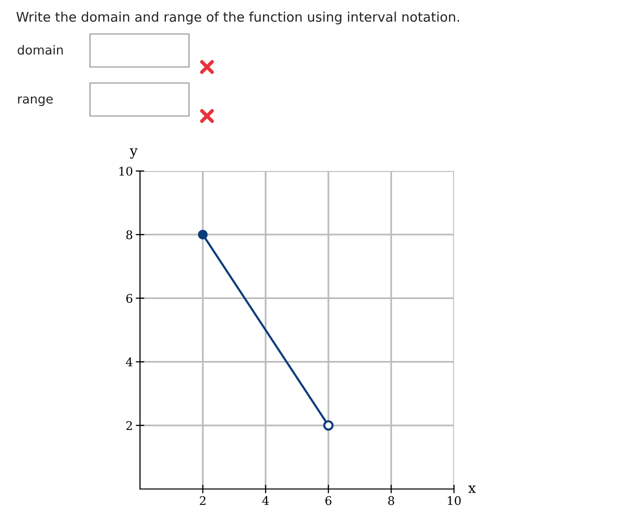 The height and width of the screenshot is (518, 639). I want to click on y-axis-title: y, so click(134, 153).